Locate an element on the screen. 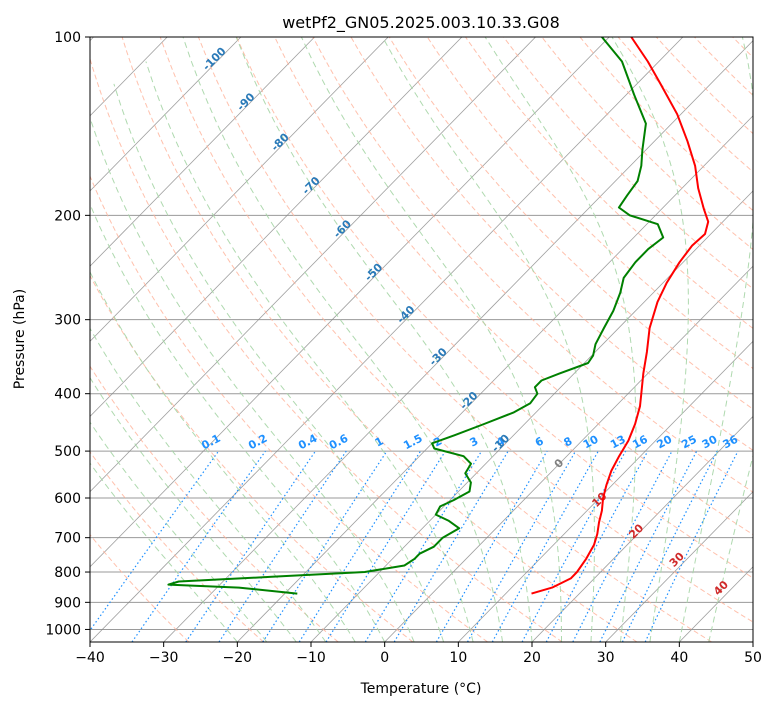 This screenshot has width=775, height=708. moist-adiabat-label: 10 is located at coordinates (599, 500).